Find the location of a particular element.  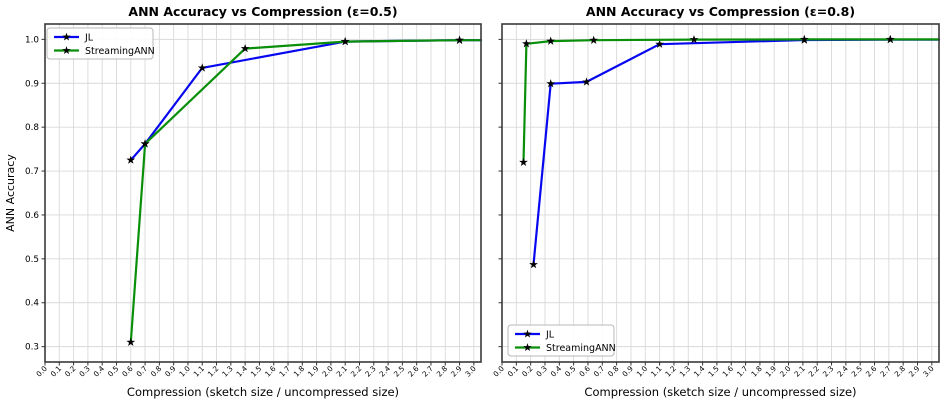

y-axis: 0.3 0.4 0.5 0.6 0.7 0.8 0.9 1.0 is located at coordinates (35, 194).